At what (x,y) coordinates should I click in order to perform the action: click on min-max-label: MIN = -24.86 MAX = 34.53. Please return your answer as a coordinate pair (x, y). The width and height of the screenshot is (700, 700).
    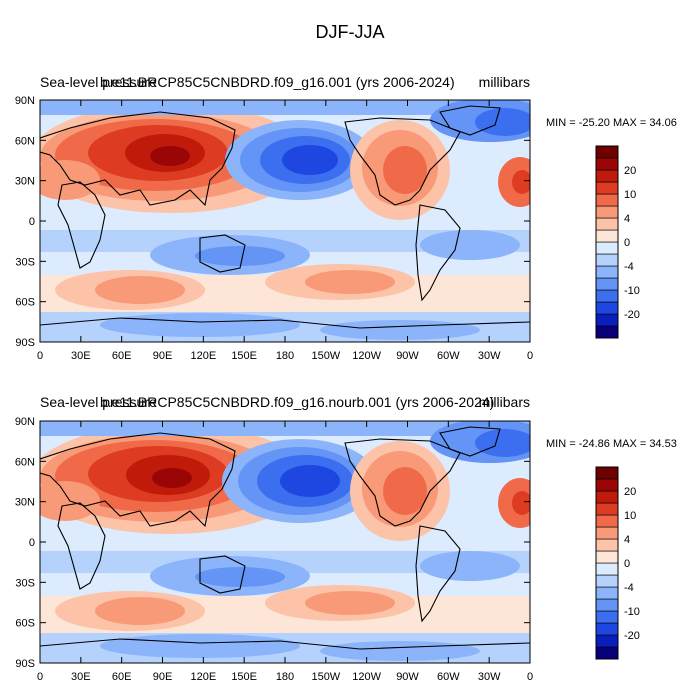
    Looking at the image, I should click on (611, 444).